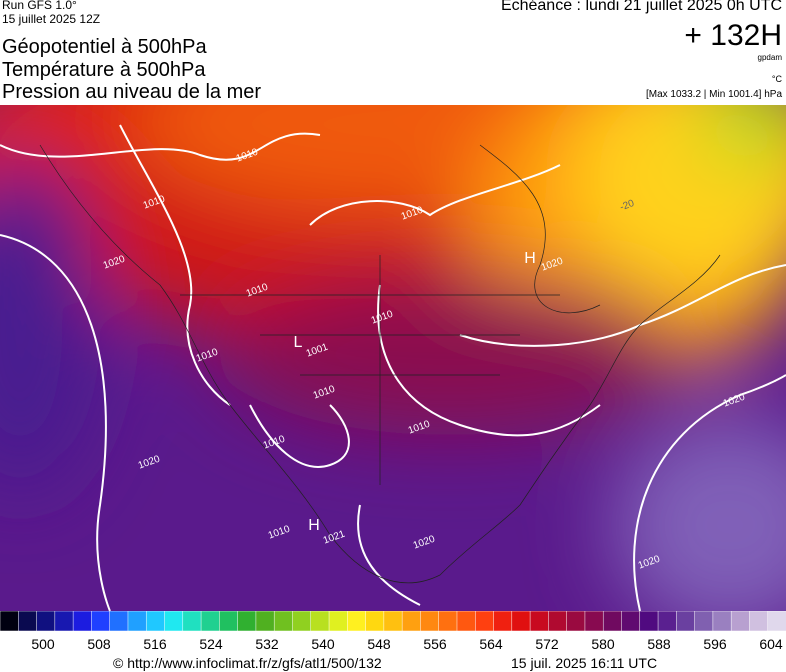  What do you see at coordinates (771, 644) in the screenshot?
I see `colorbar-label: 604` at bounding box center [771, 644].